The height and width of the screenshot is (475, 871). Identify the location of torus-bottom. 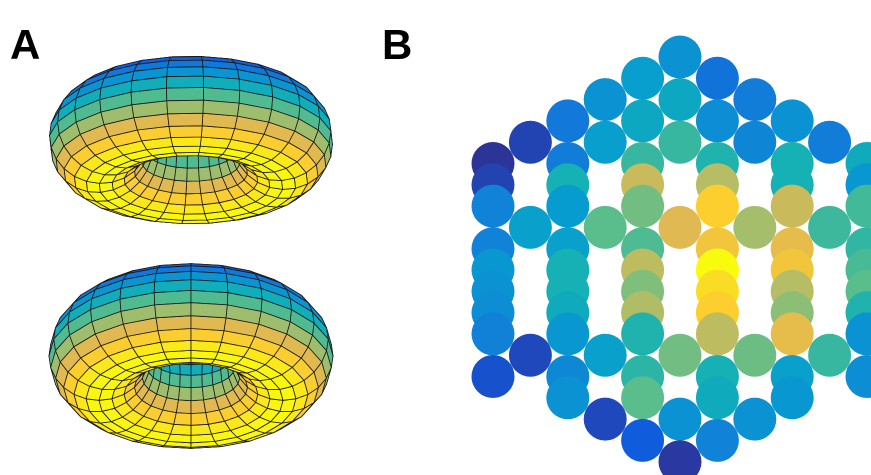
(191, 356).